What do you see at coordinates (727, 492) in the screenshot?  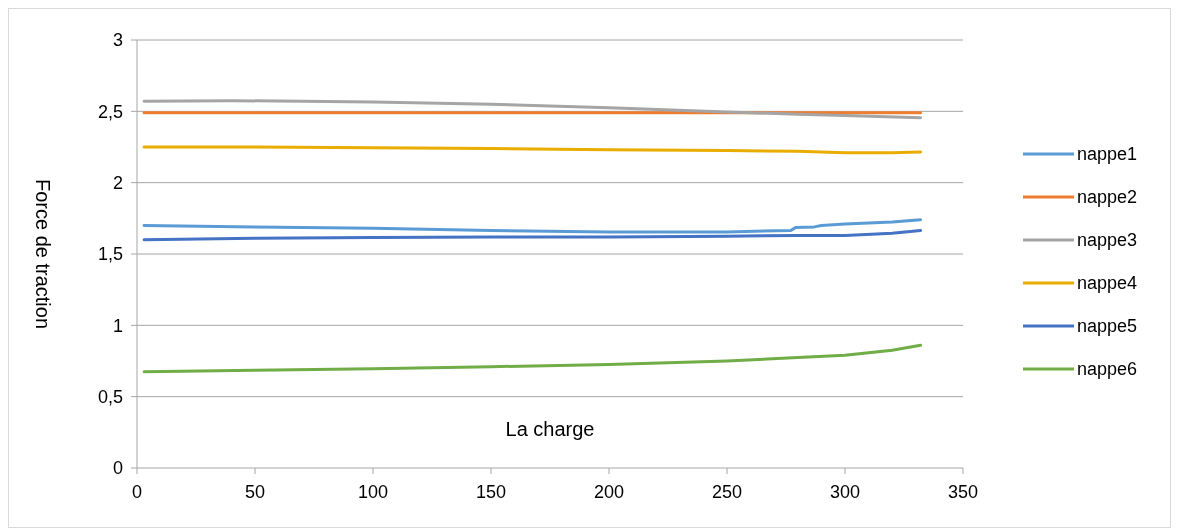 I see `x-tick-label: 250` at bounding box center [727, 492].